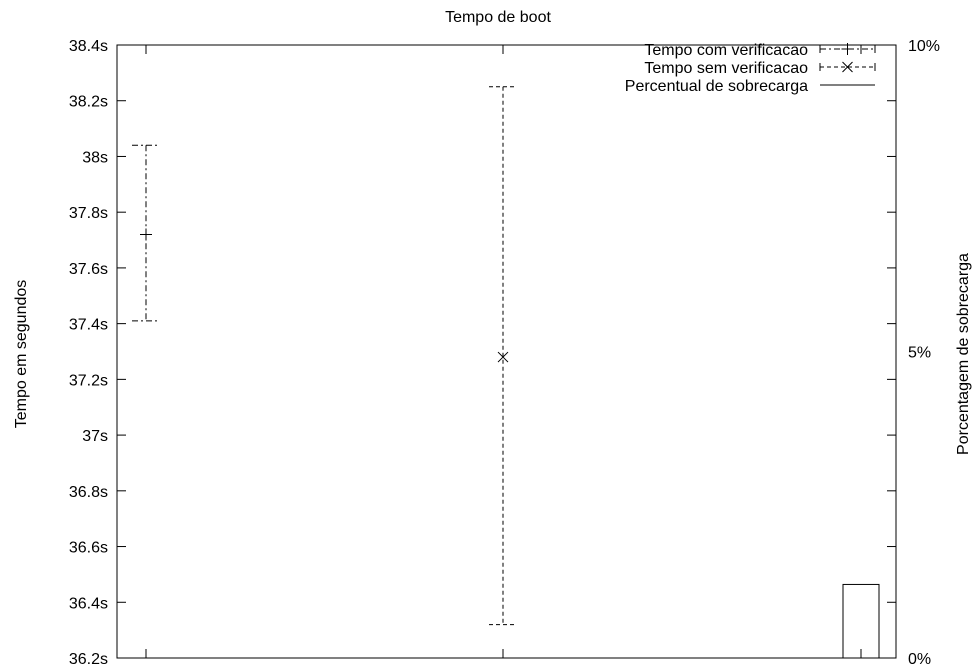  I want to click on y-tick-label: 36.4s, so click(88, 603).